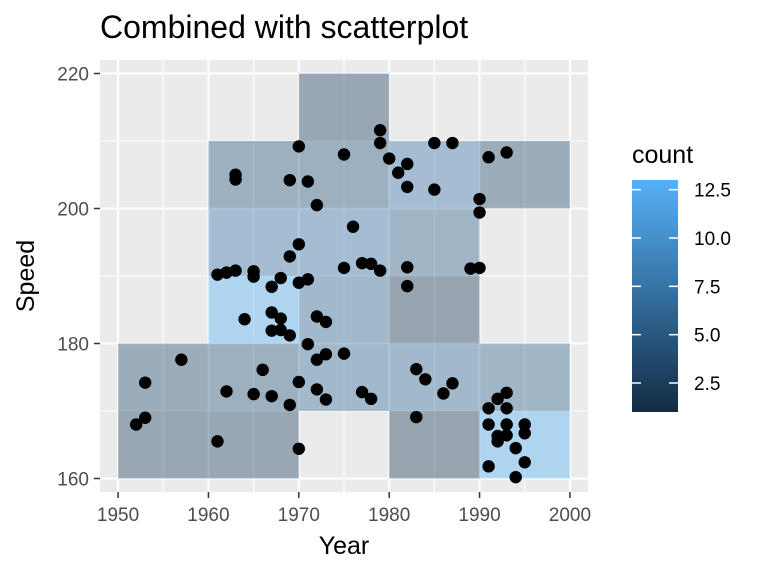 This screenshot has height=581, width=768. What do you see at coordinates (26, 276) in the screenshot?
I see `y-axis-title: Speed` at bounding box center [26, 276].